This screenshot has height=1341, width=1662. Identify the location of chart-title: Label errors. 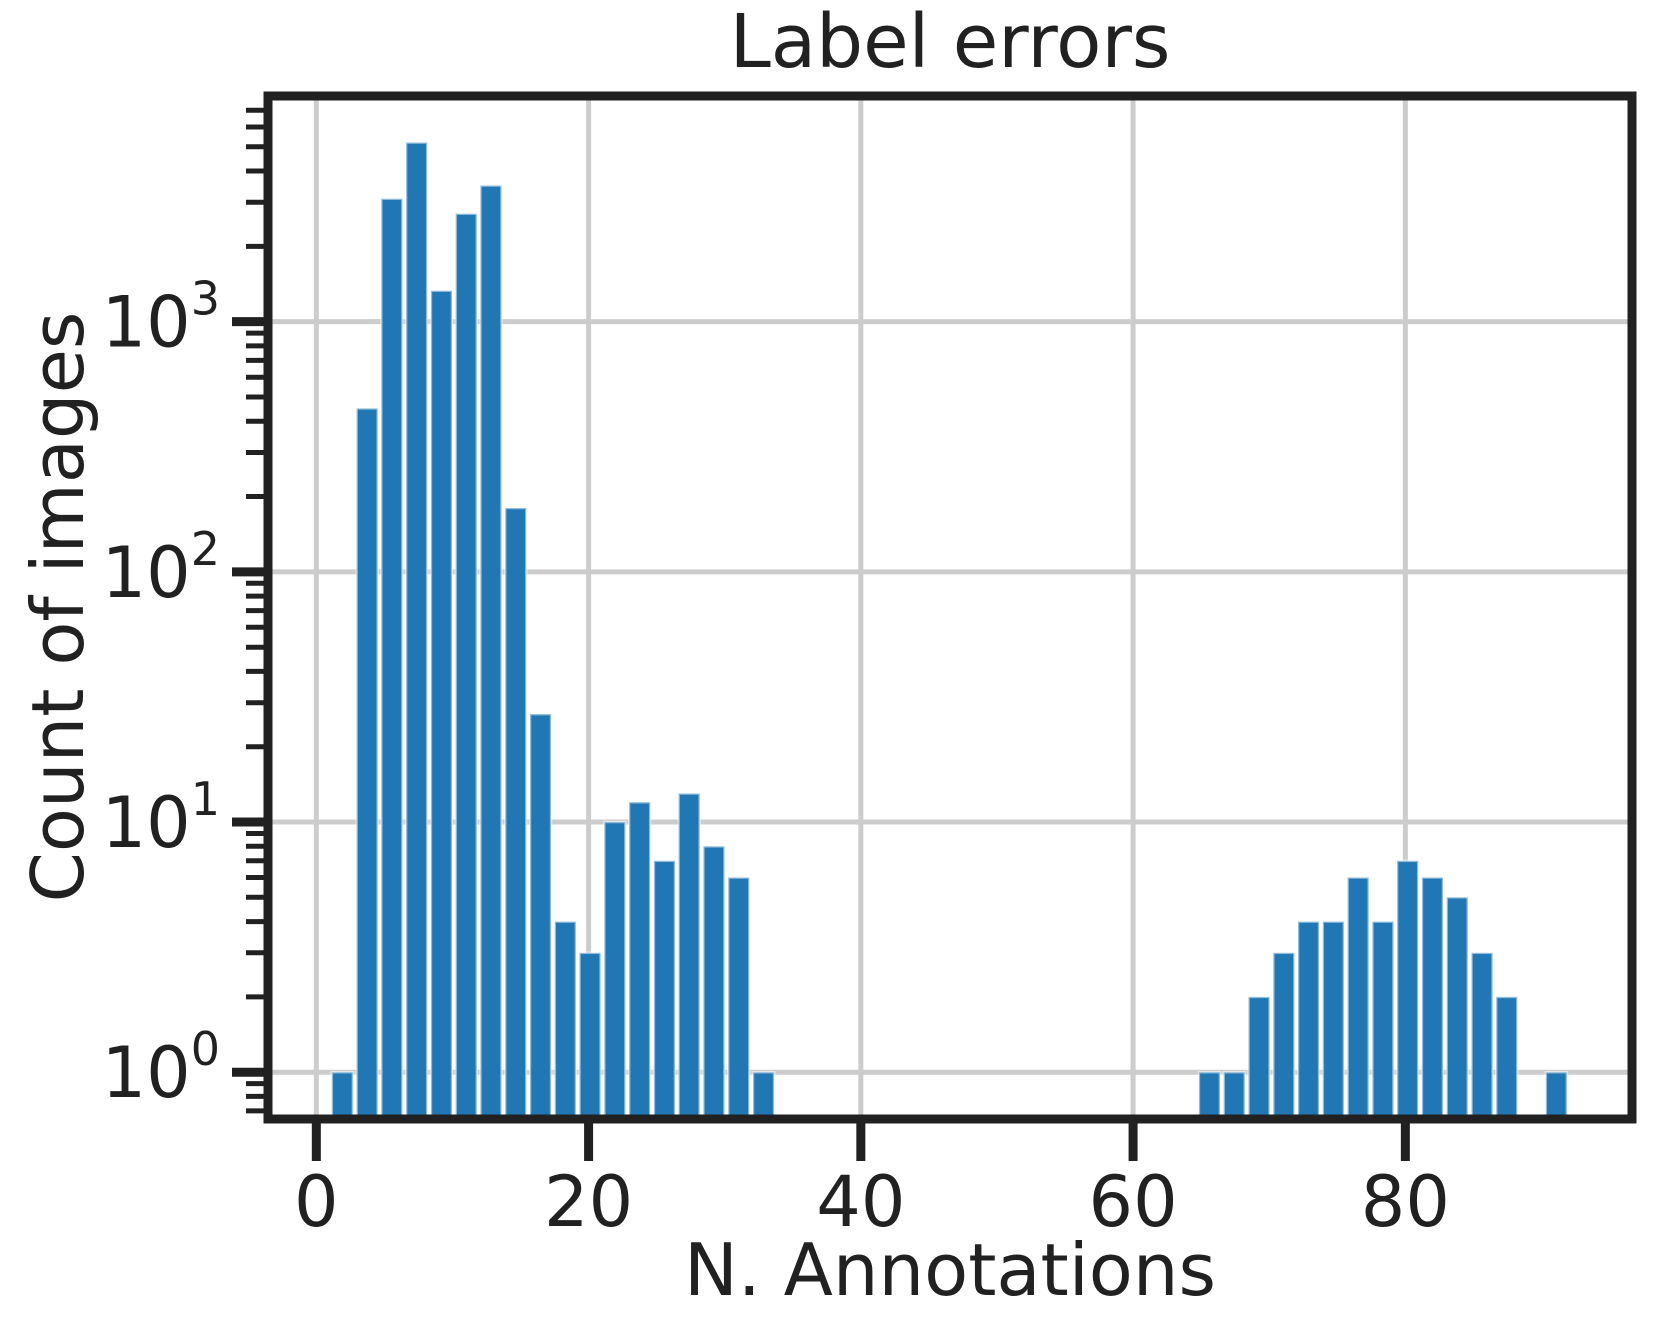
(950, 42).